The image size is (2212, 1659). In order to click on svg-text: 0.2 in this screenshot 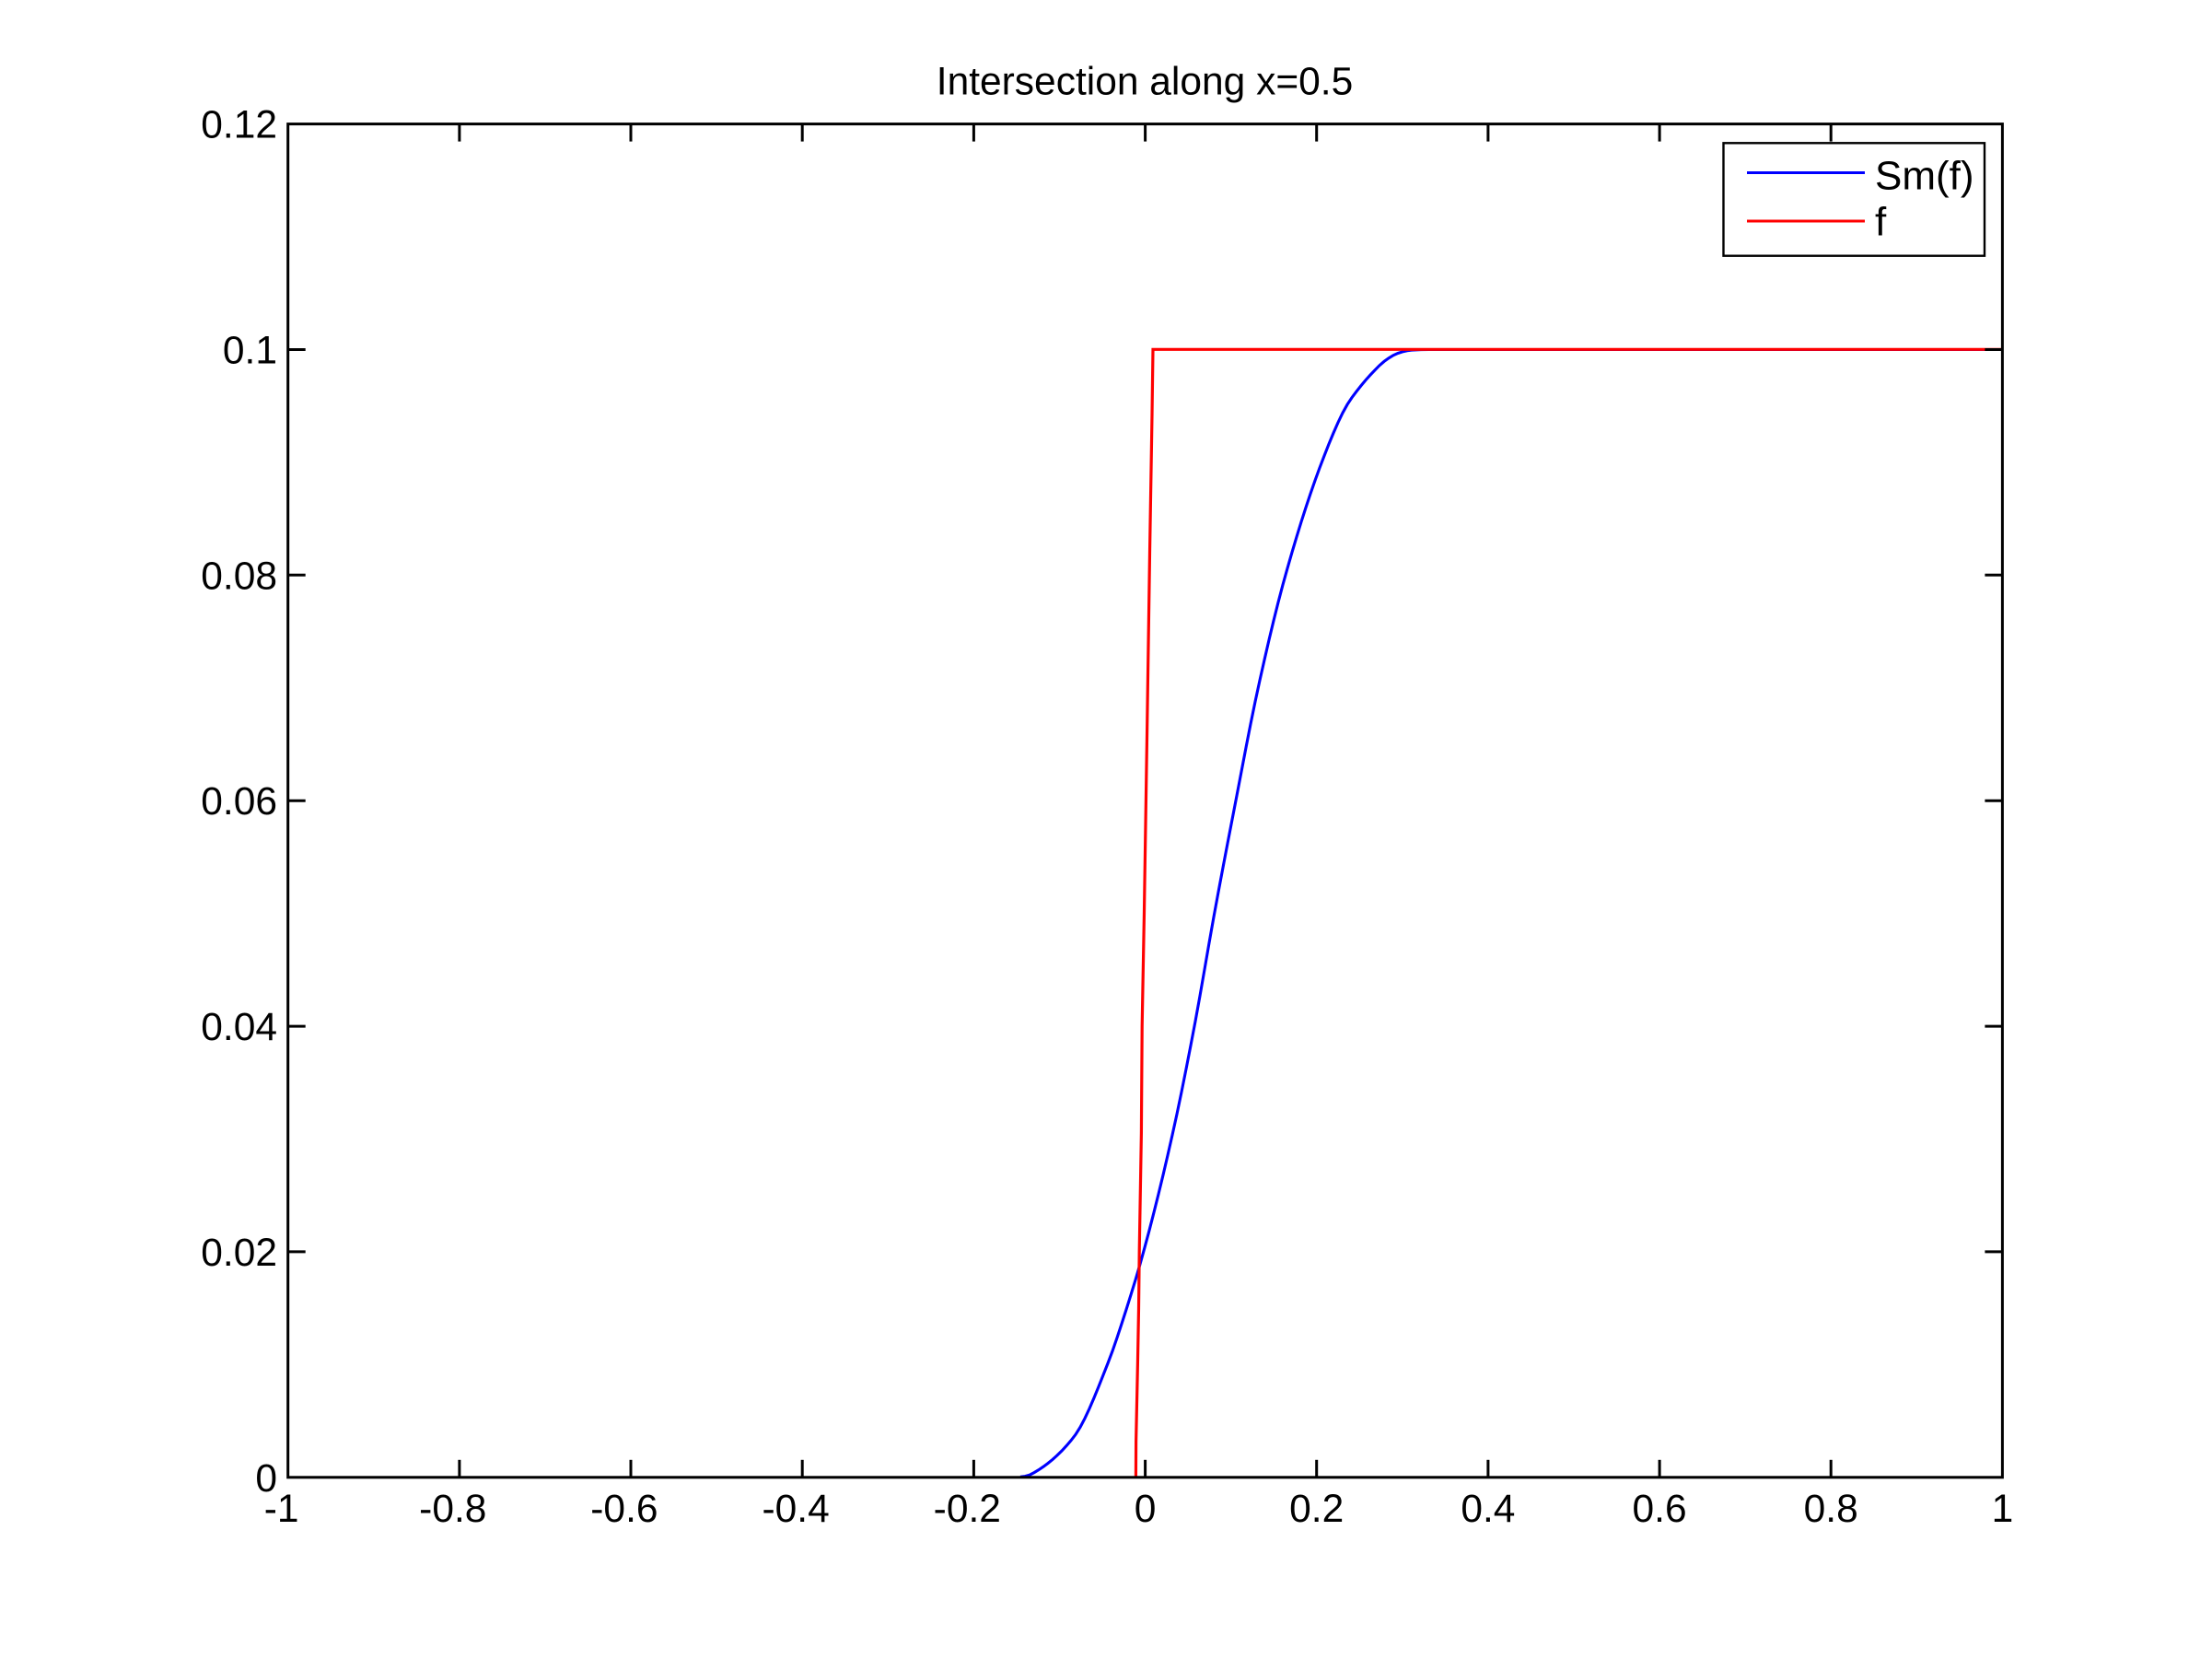, I will do `click(1317, 1509)`.